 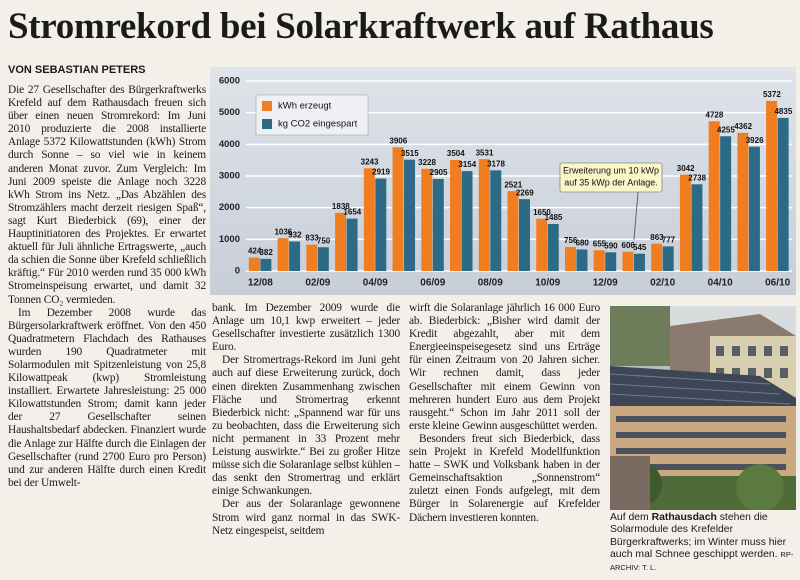 I want to click on legend-swatch, so click(x=267, y=106).